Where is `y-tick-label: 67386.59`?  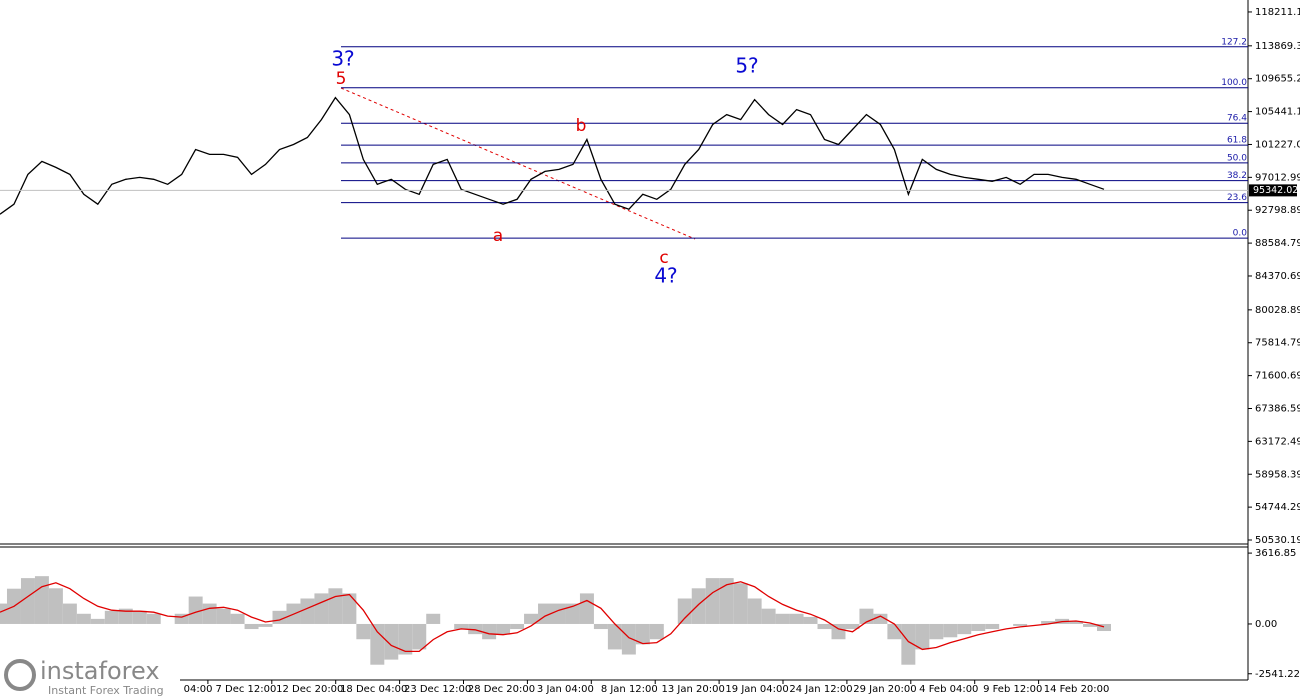 y-tick-label: 67386.59 is located at coordinates (1277, 408).